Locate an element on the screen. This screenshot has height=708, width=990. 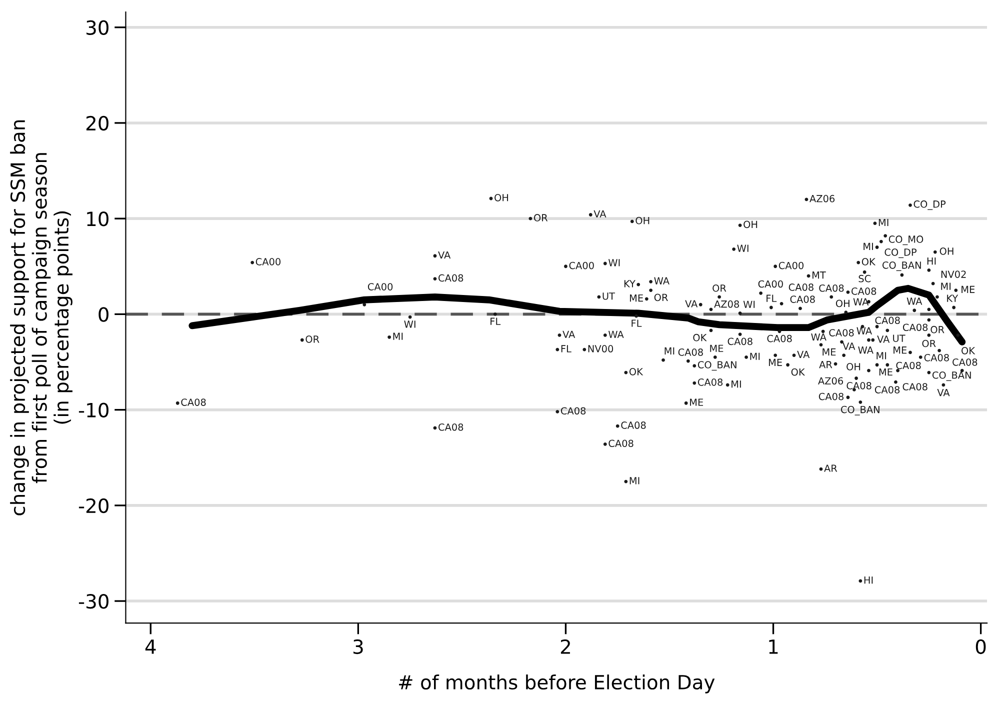
y-tick-label: 0 is located at coordinates (103, 314).